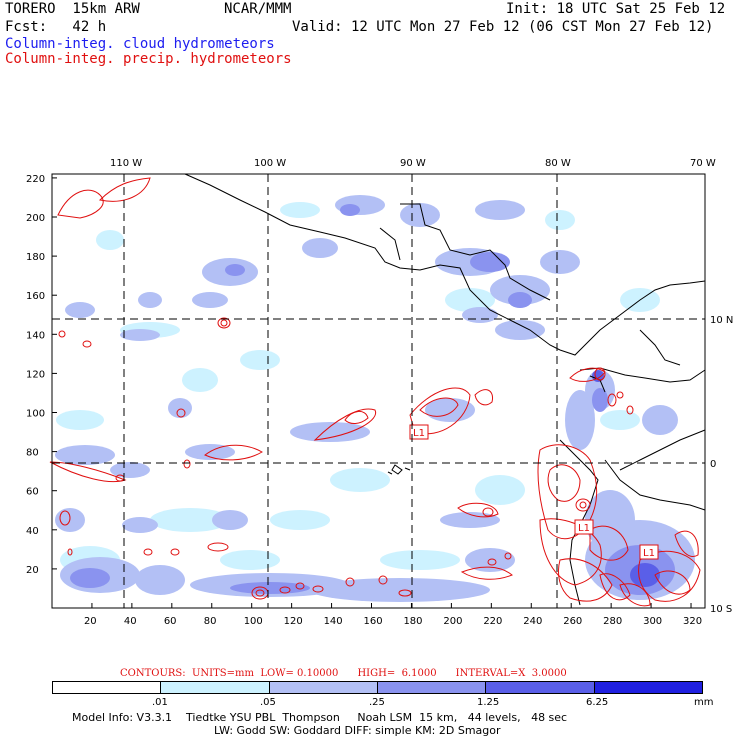  What do you see at coordinates (90, 621) in the screenshot?
I see `x-tick-label: 20` at bounding box center [90, 621].